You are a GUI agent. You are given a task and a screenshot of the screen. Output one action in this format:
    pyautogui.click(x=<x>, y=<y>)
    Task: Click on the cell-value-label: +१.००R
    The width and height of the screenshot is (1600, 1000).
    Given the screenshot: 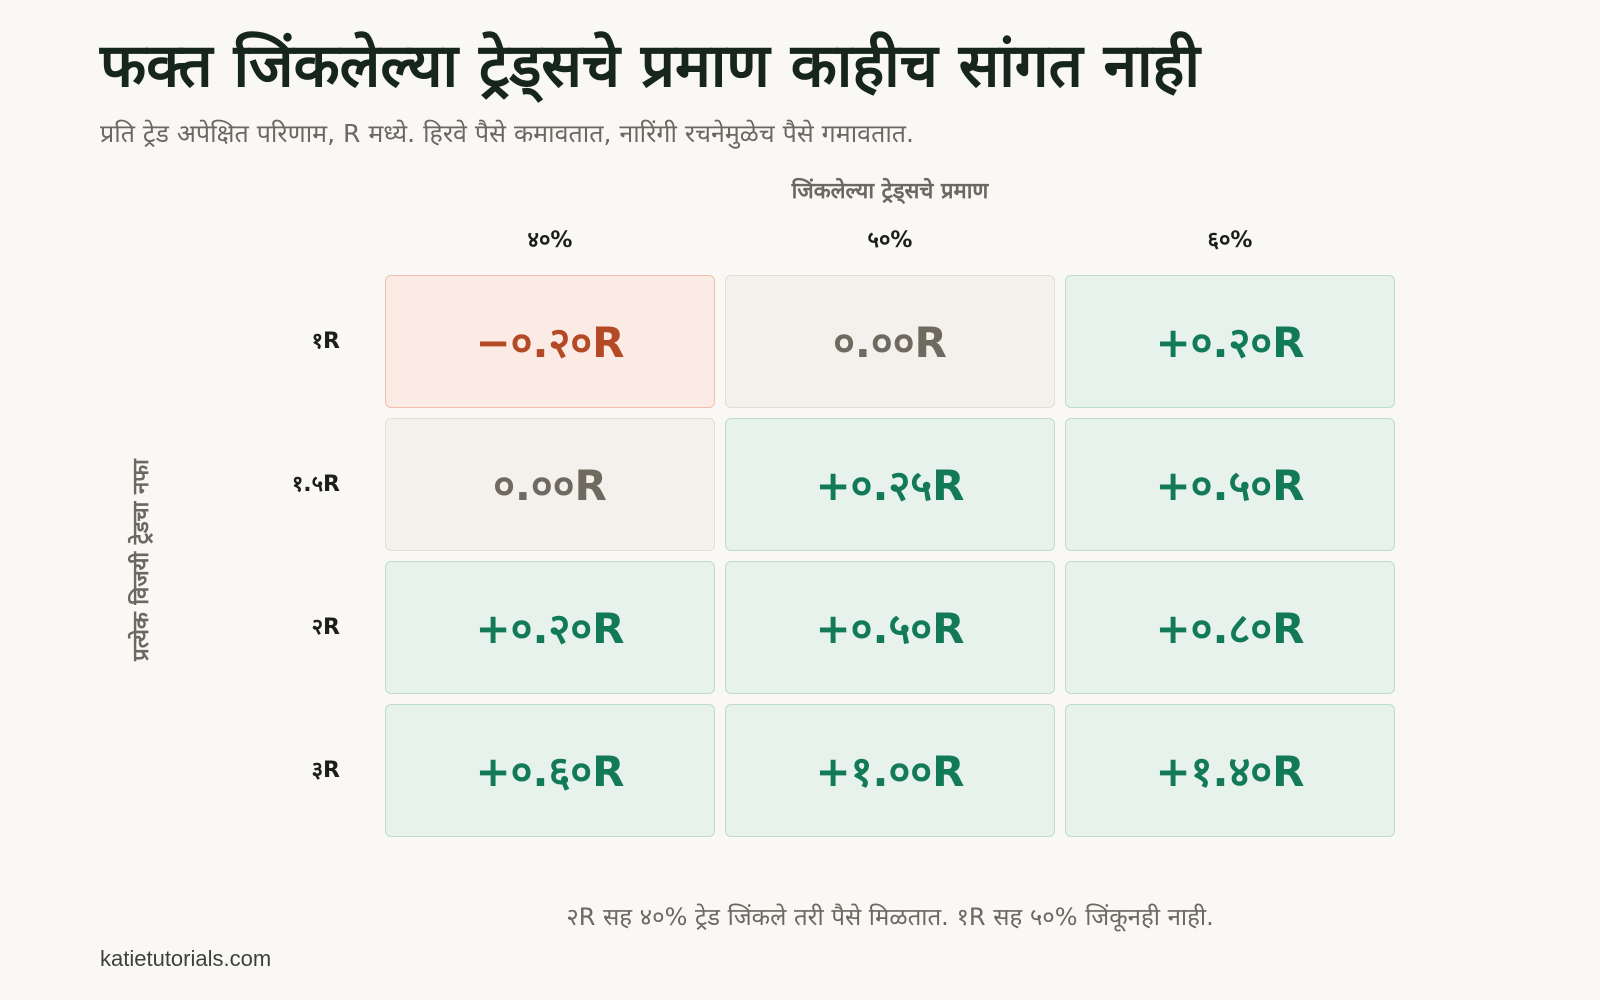 What is the action you would take?
    pyautogui.click(x=890, y=771)
    